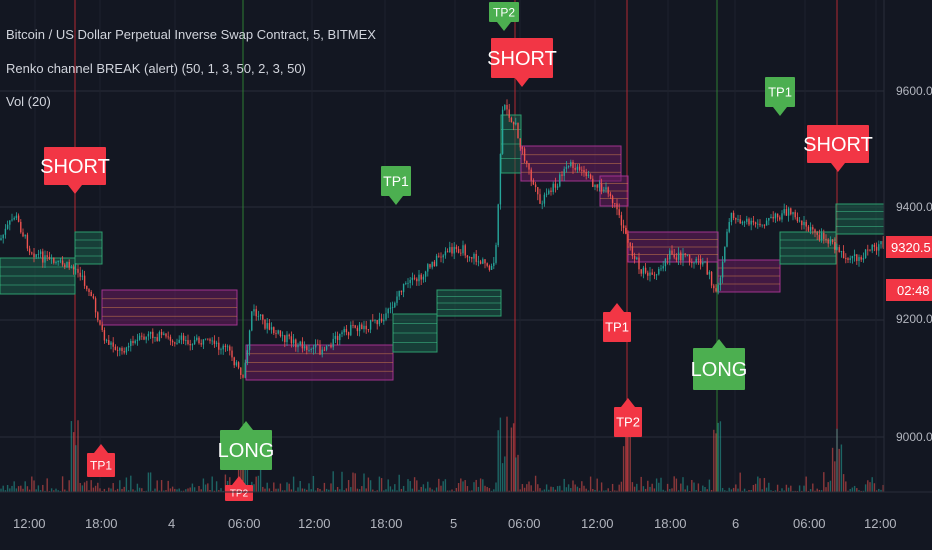 The width and height of the screenshot is (932, 550). I want to click on time-tick: 18:00, so click(101, 523).